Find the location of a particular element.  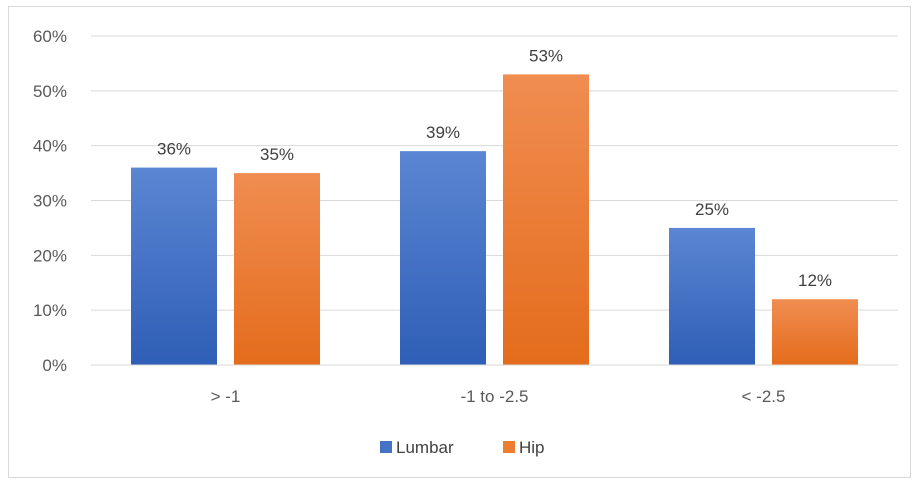

legend-swatch-lumbar is located at coordinates (386, 447).